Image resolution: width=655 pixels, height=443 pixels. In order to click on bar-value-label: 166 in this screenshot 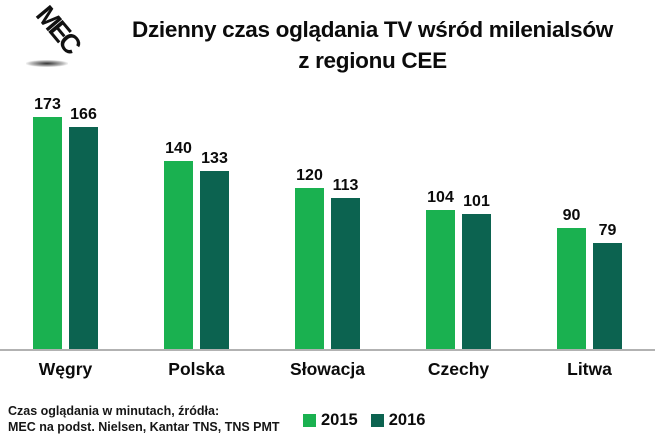, I will do `click(83, 114)`.